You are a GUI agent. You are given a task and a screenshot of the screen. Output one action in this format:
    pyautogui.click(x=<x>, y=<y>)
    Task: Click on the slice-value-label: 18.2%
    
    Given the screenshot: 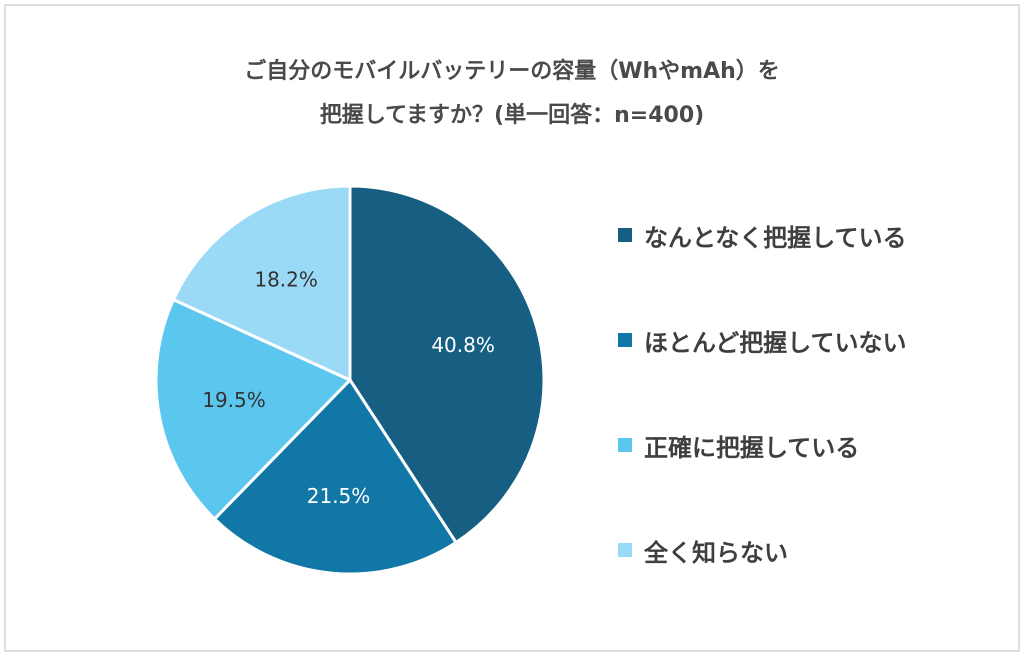 What is the action you would take?
    pyautogui.click(x=286, y=279)
    